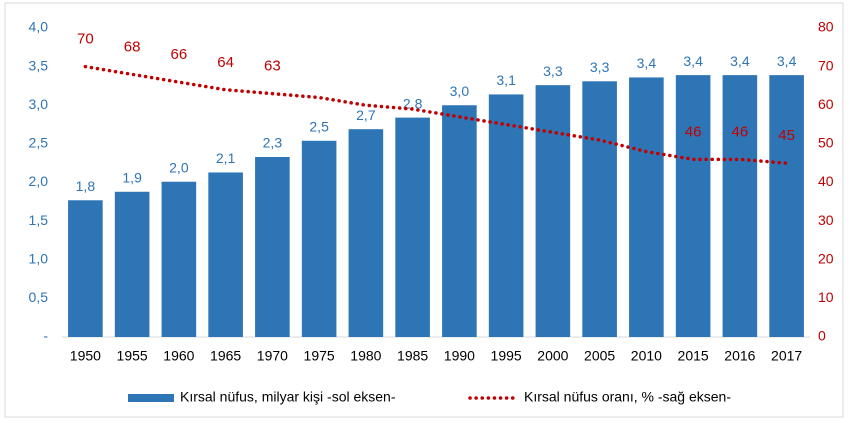 Image resolution: width=850 pixels, height=423 pixels. I want to click on bar-label: 3,0, so click(460, 91).